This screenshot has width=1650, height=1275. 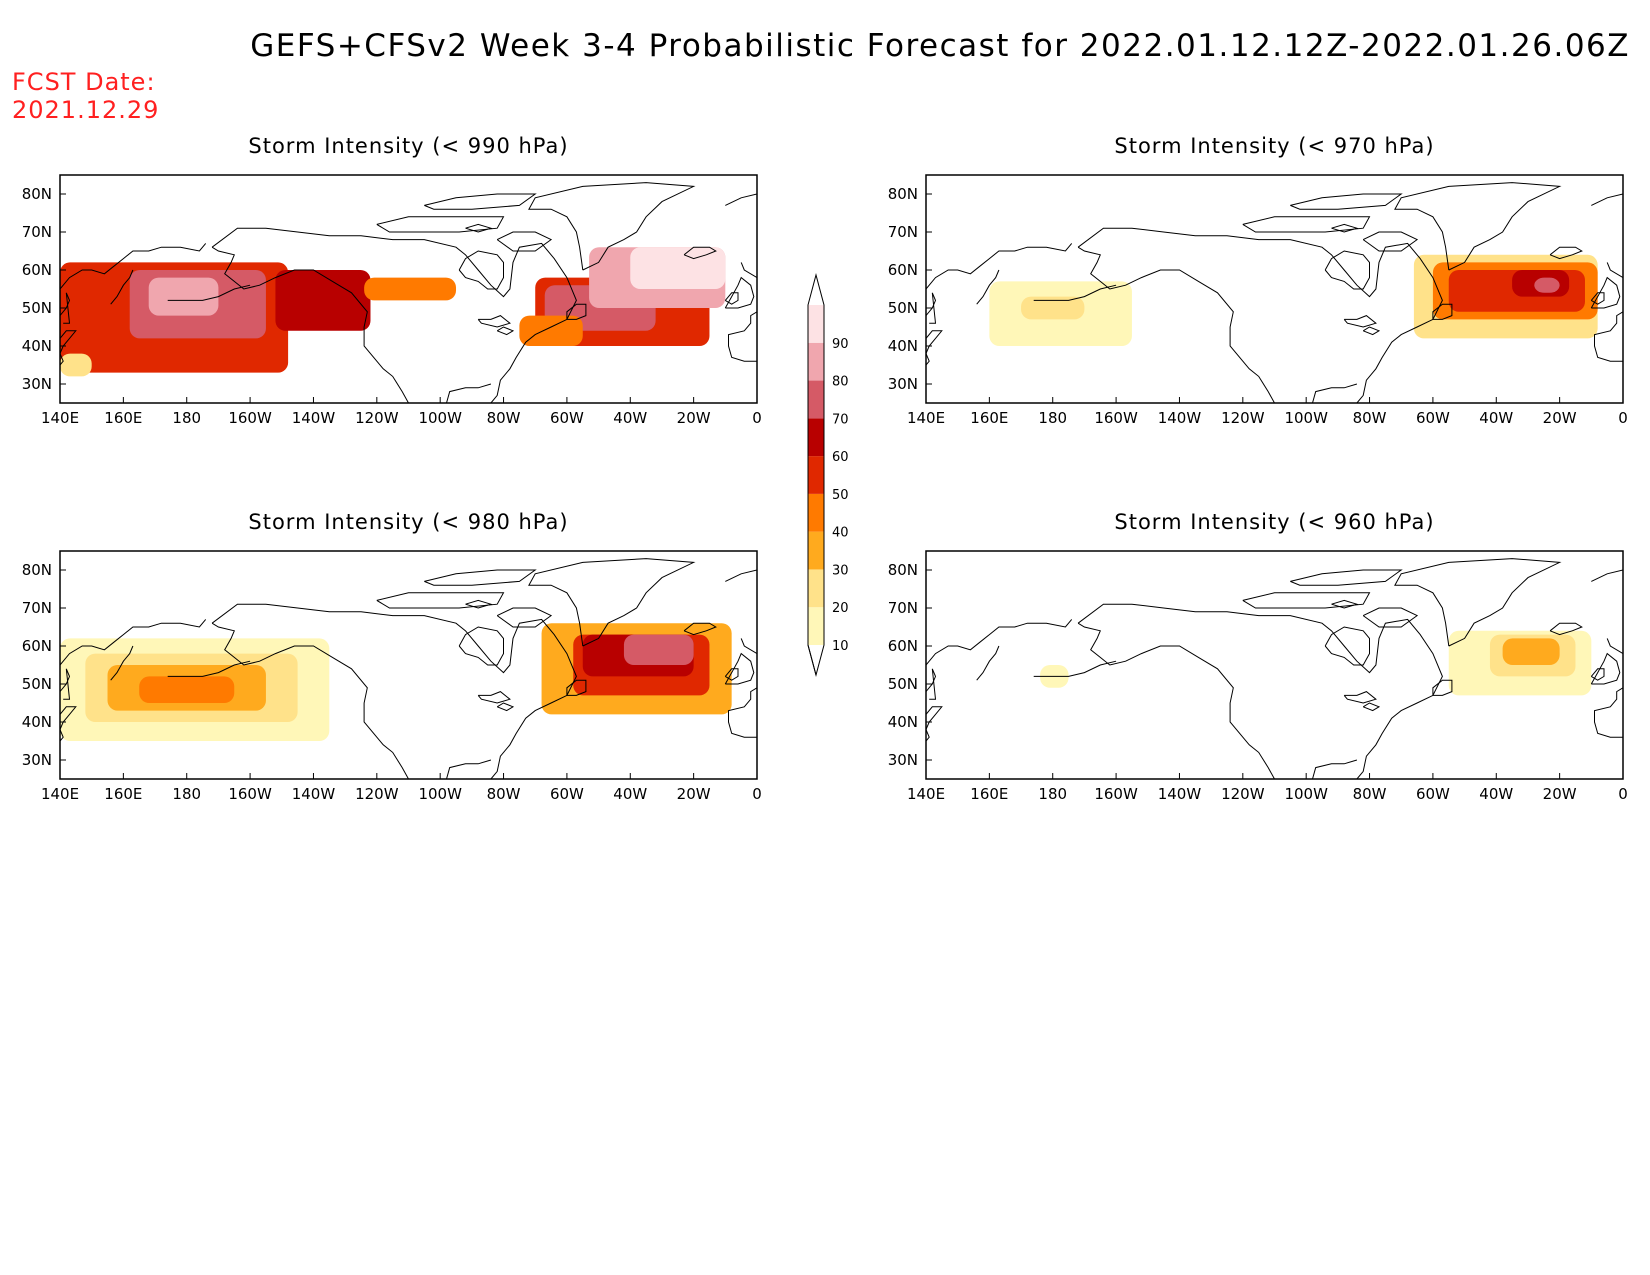 I want to click on panel-title: Storm Intensity (< 960 hPa), so click(x=1274, y=522).